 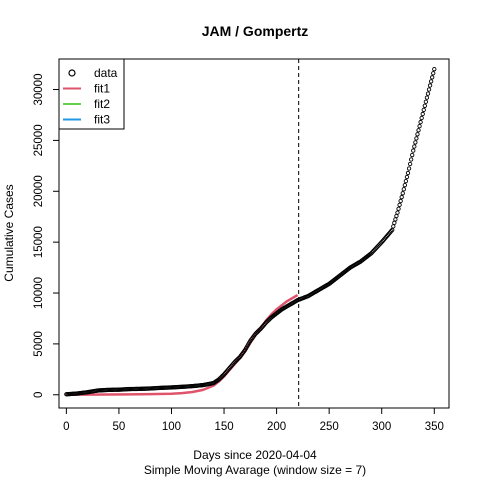 What do you see at coordinates (253, 420) in the screenshot?
I see `x-axis: 0 50 100 150 200 250 300 350` at bounding box center [253, 420].